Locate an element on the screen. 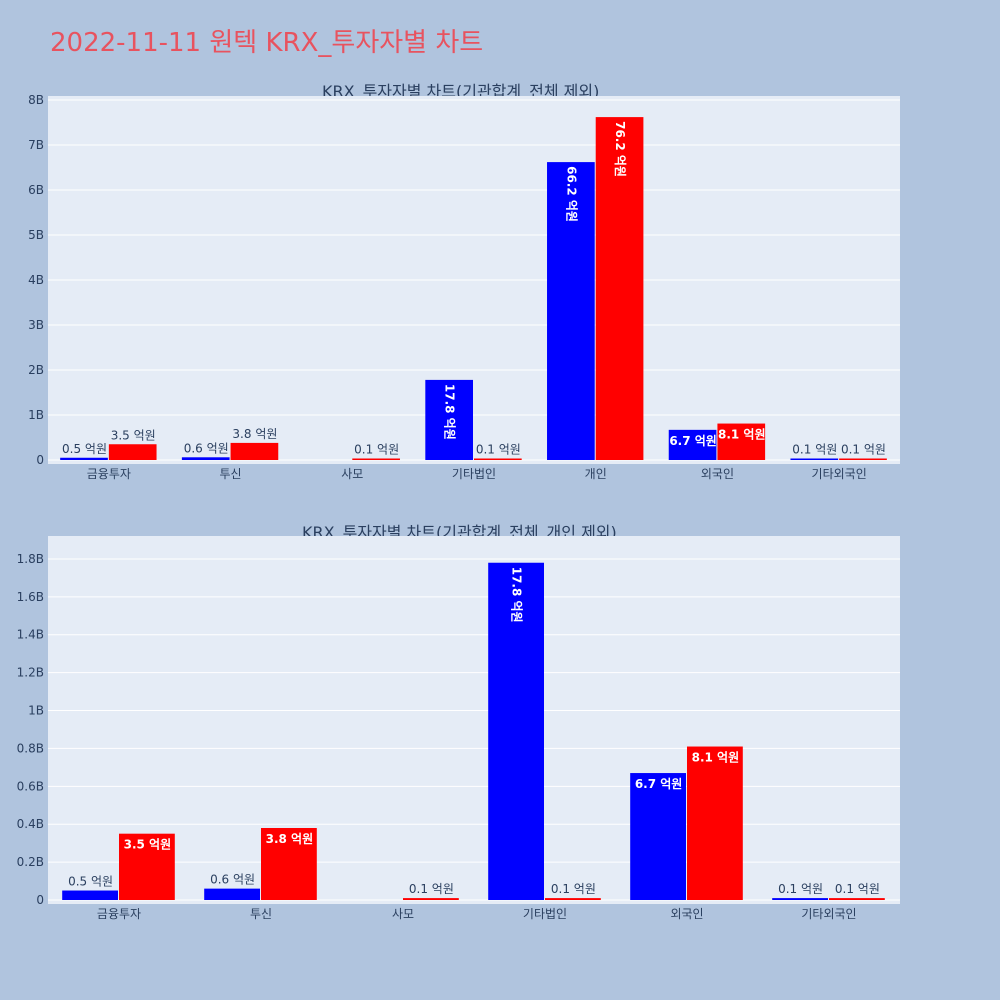  y-tick-label: 1.6B is located at coordinates (30, 597).